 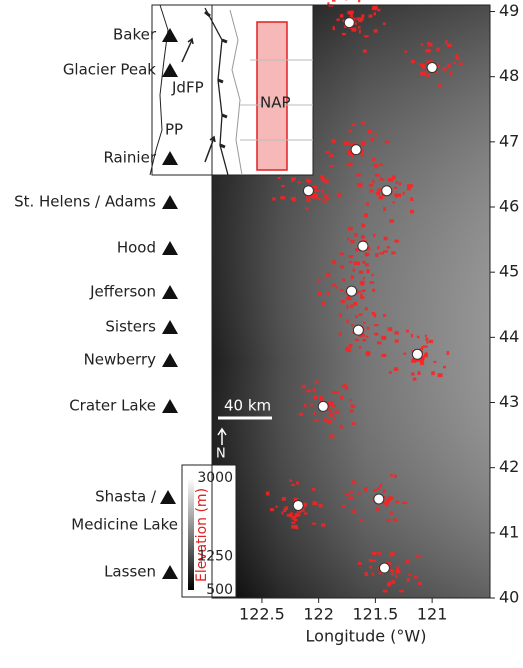 I want to click on y-tick-label: 48, so click(x=509, y=75).